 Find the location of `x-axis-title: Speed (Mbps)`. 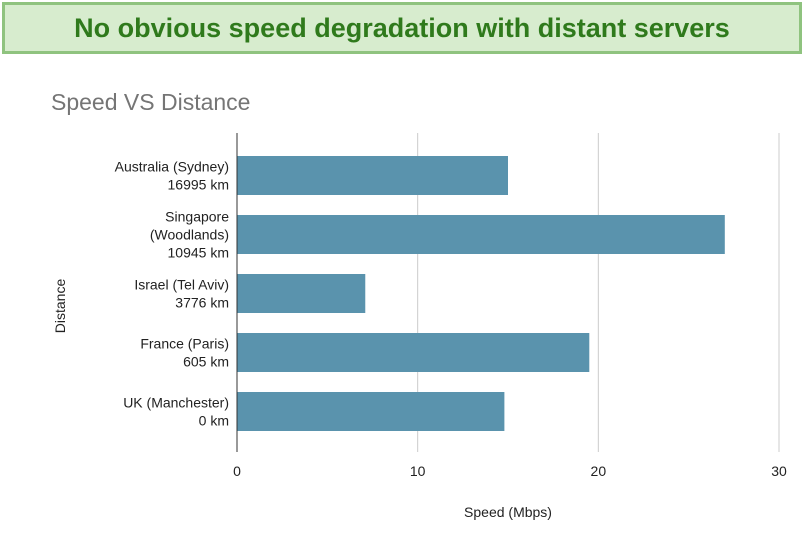

x-axis-title: Speed (Mbps) is located at coordinates (508, 512).